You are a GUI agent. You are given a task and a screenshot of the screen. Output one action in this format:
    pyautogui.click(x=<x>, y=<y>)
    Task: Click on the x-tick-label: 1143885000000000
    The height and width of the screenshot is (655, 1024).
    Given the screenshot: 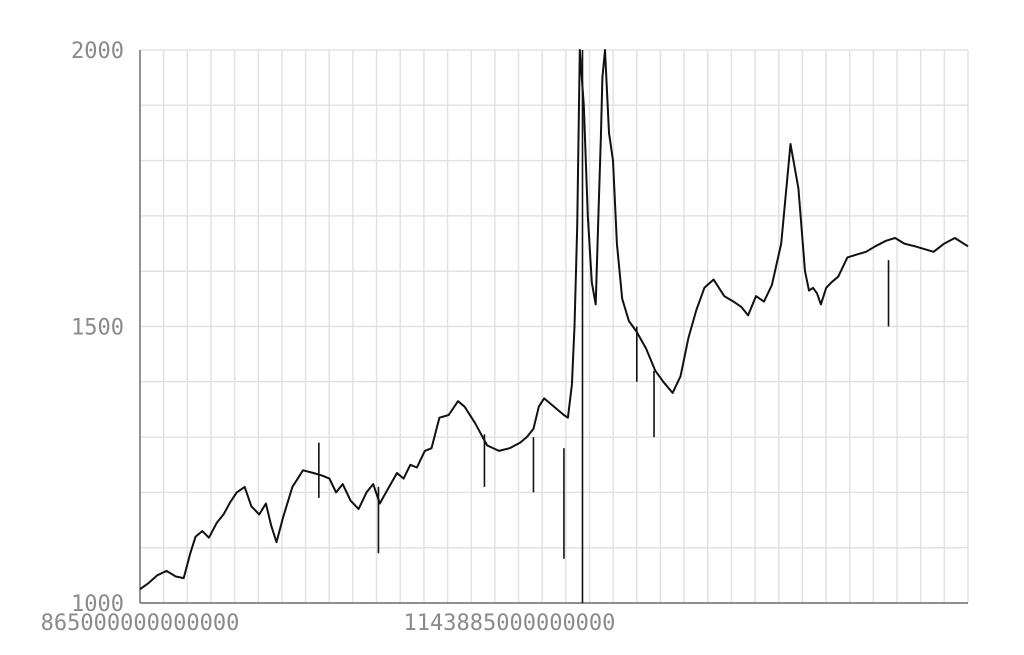 What is the action you would take?
    pyautogui.click(x=510, y=623)
    